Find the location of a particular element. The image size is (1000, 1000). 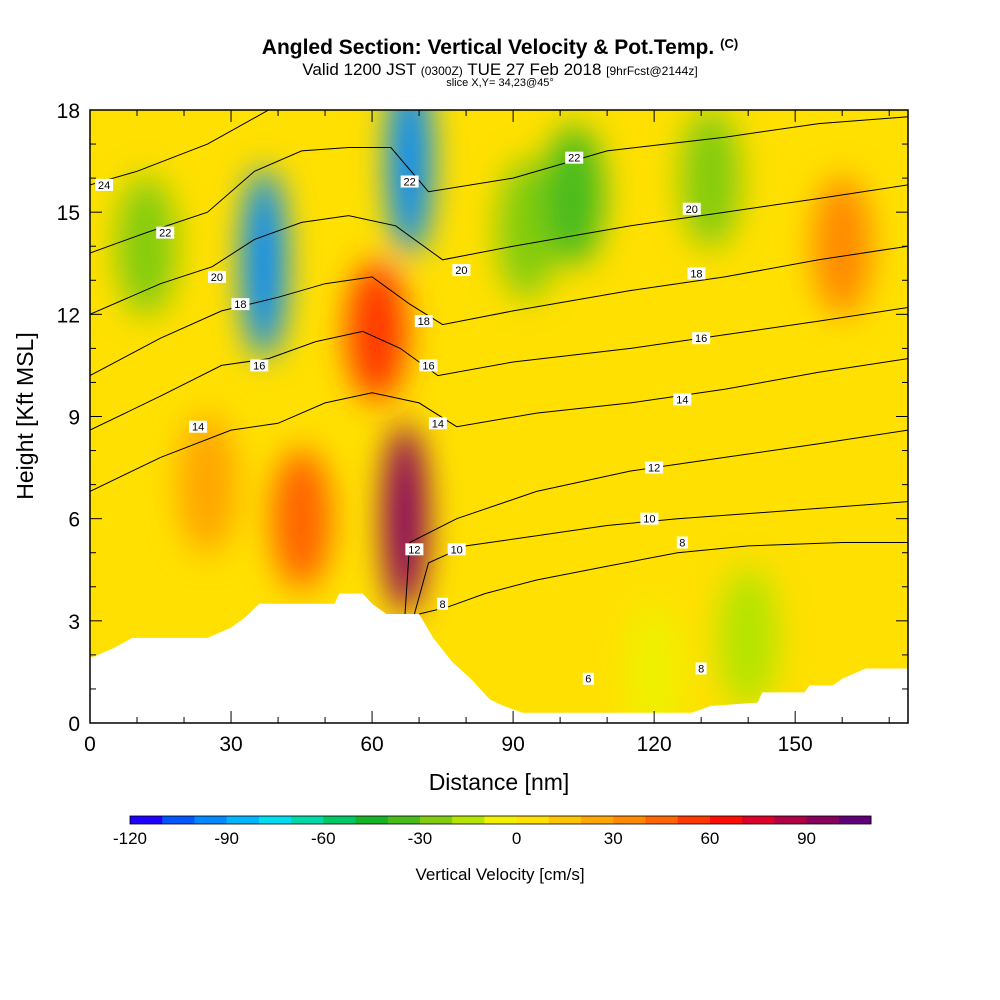

x-tick-label-0: 0 is located at coordinates (90, 744).